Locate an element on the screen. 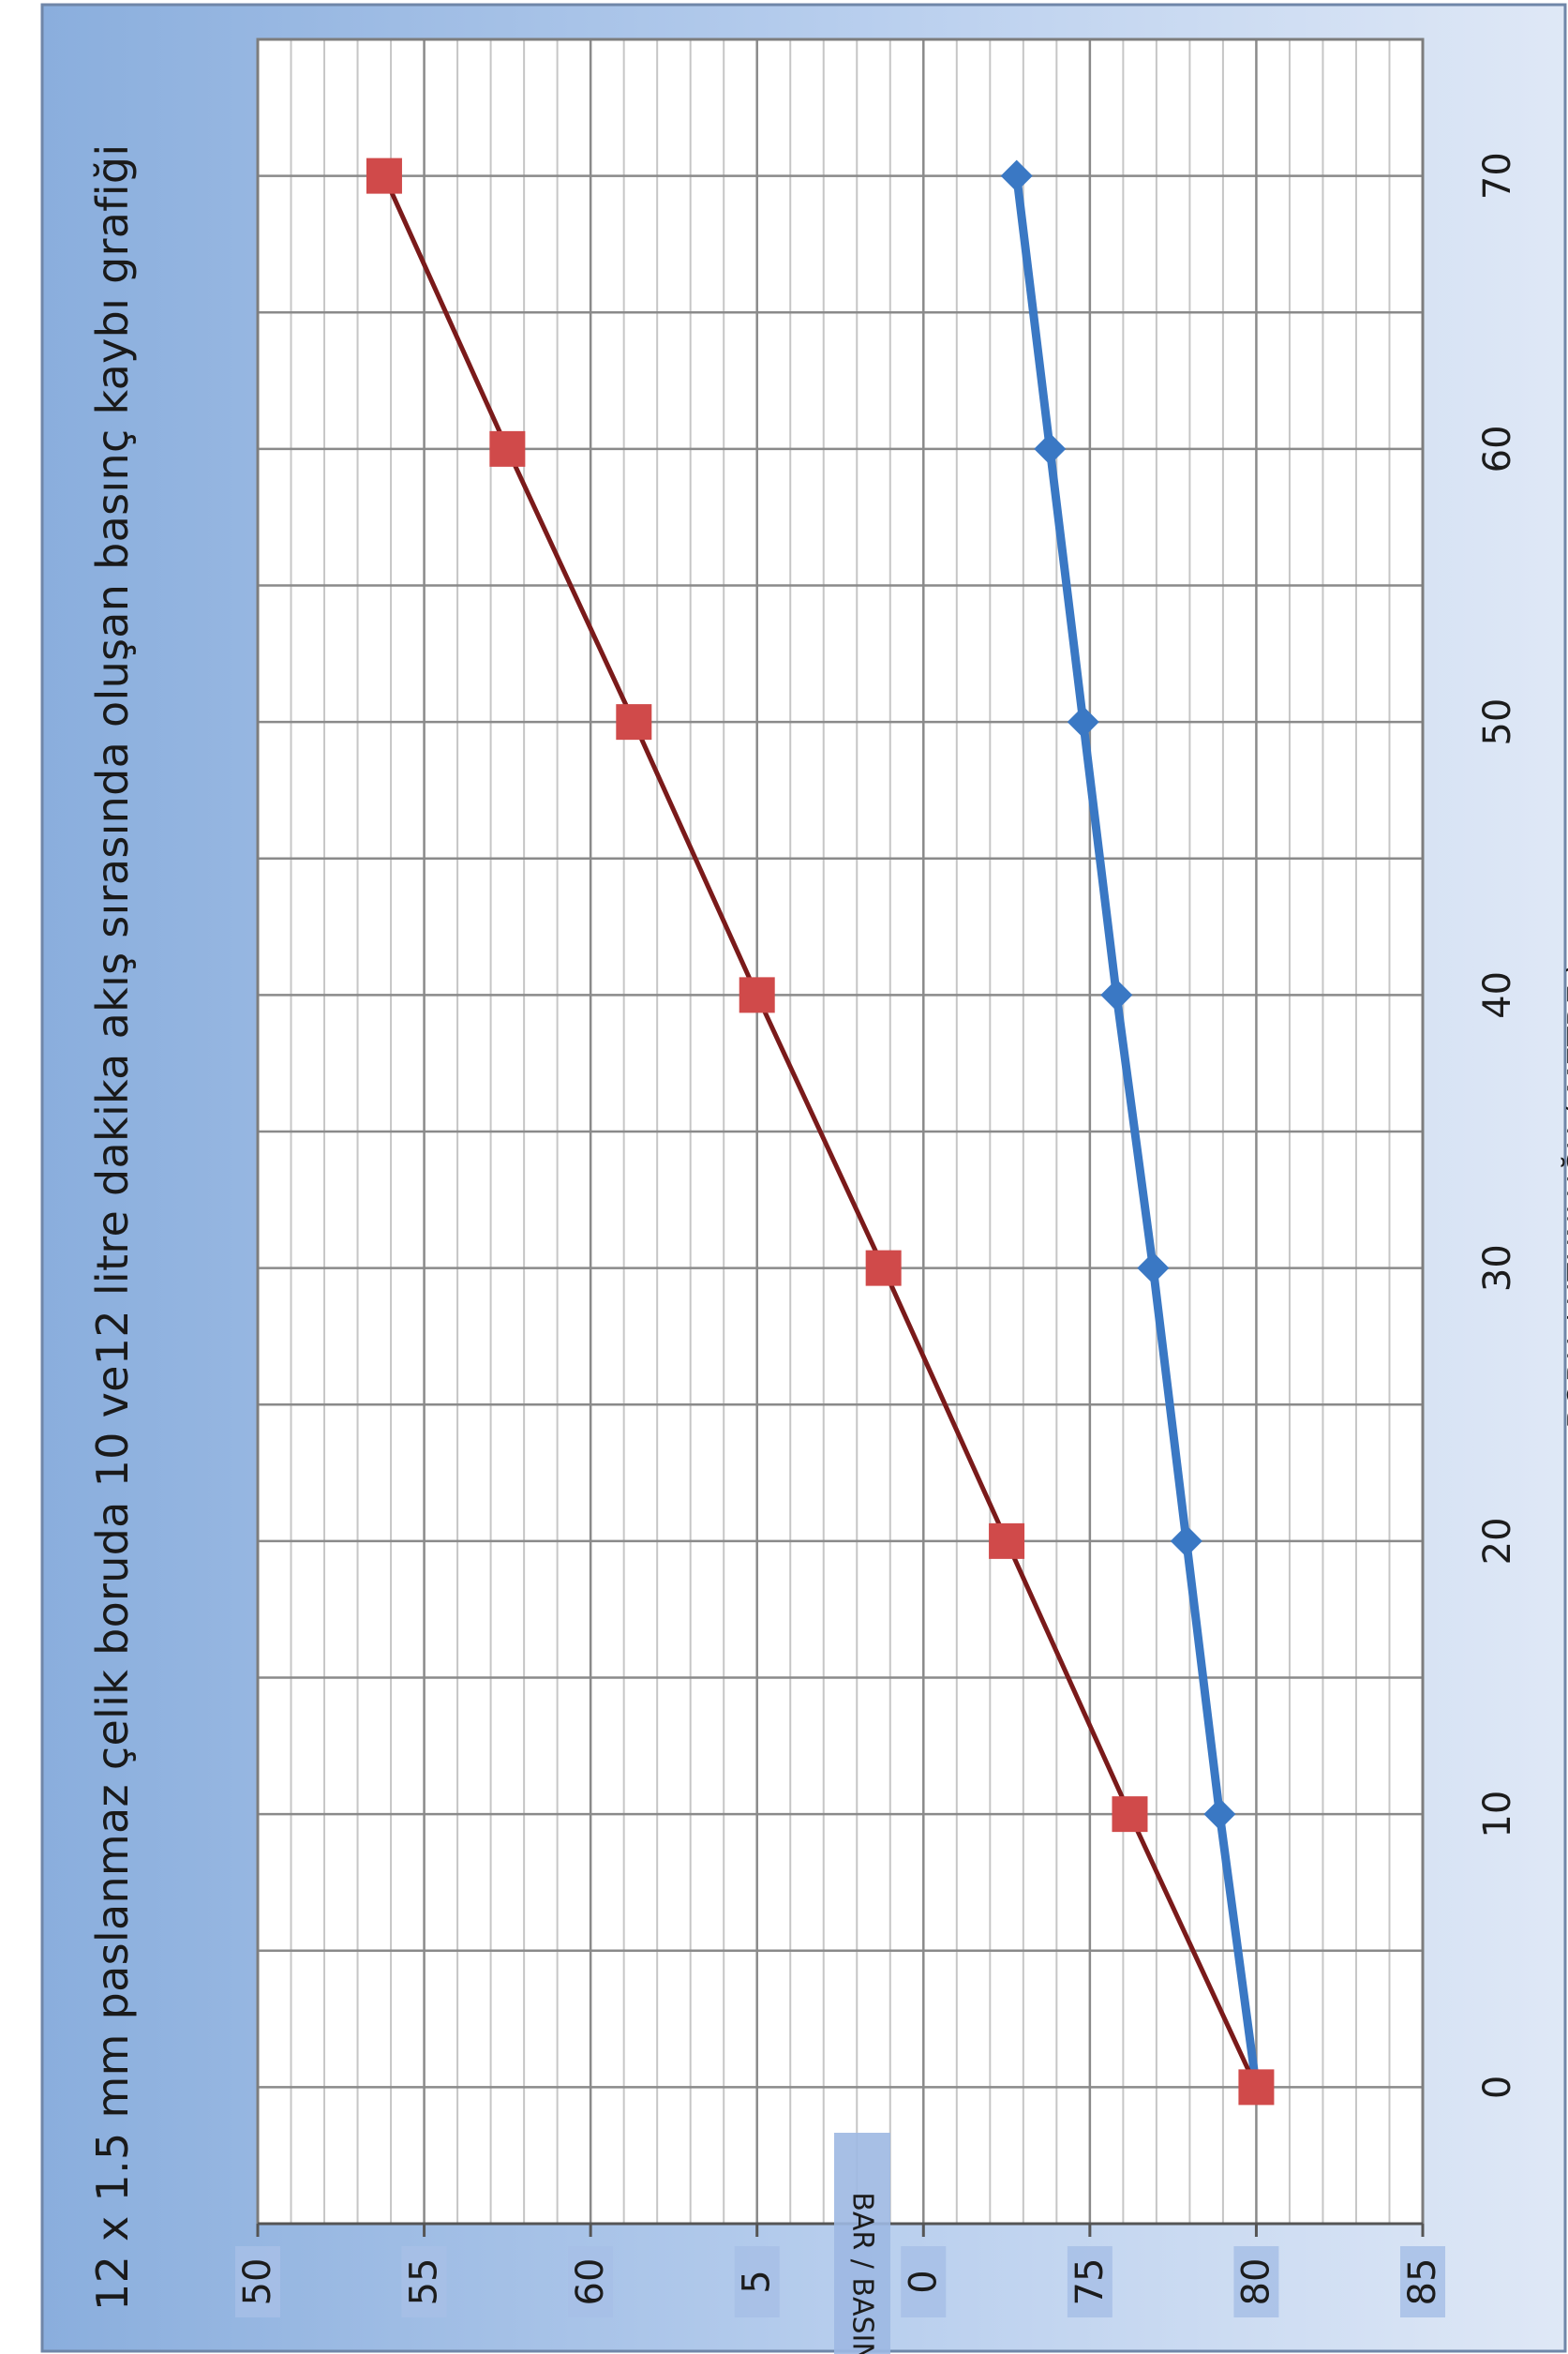 This screenshot has height=2354, width=1568. x-axis-title: BORU / UZUNLUĞU ( METRE ) is located at coordinates (1565, 1195).